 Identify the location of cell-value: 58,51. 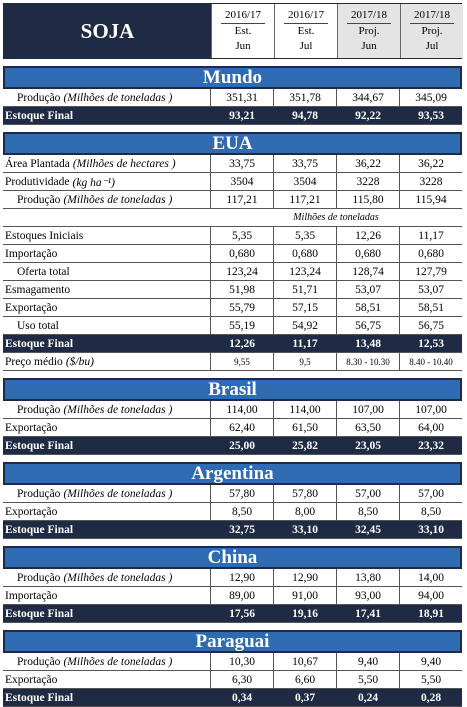
(430, 307).